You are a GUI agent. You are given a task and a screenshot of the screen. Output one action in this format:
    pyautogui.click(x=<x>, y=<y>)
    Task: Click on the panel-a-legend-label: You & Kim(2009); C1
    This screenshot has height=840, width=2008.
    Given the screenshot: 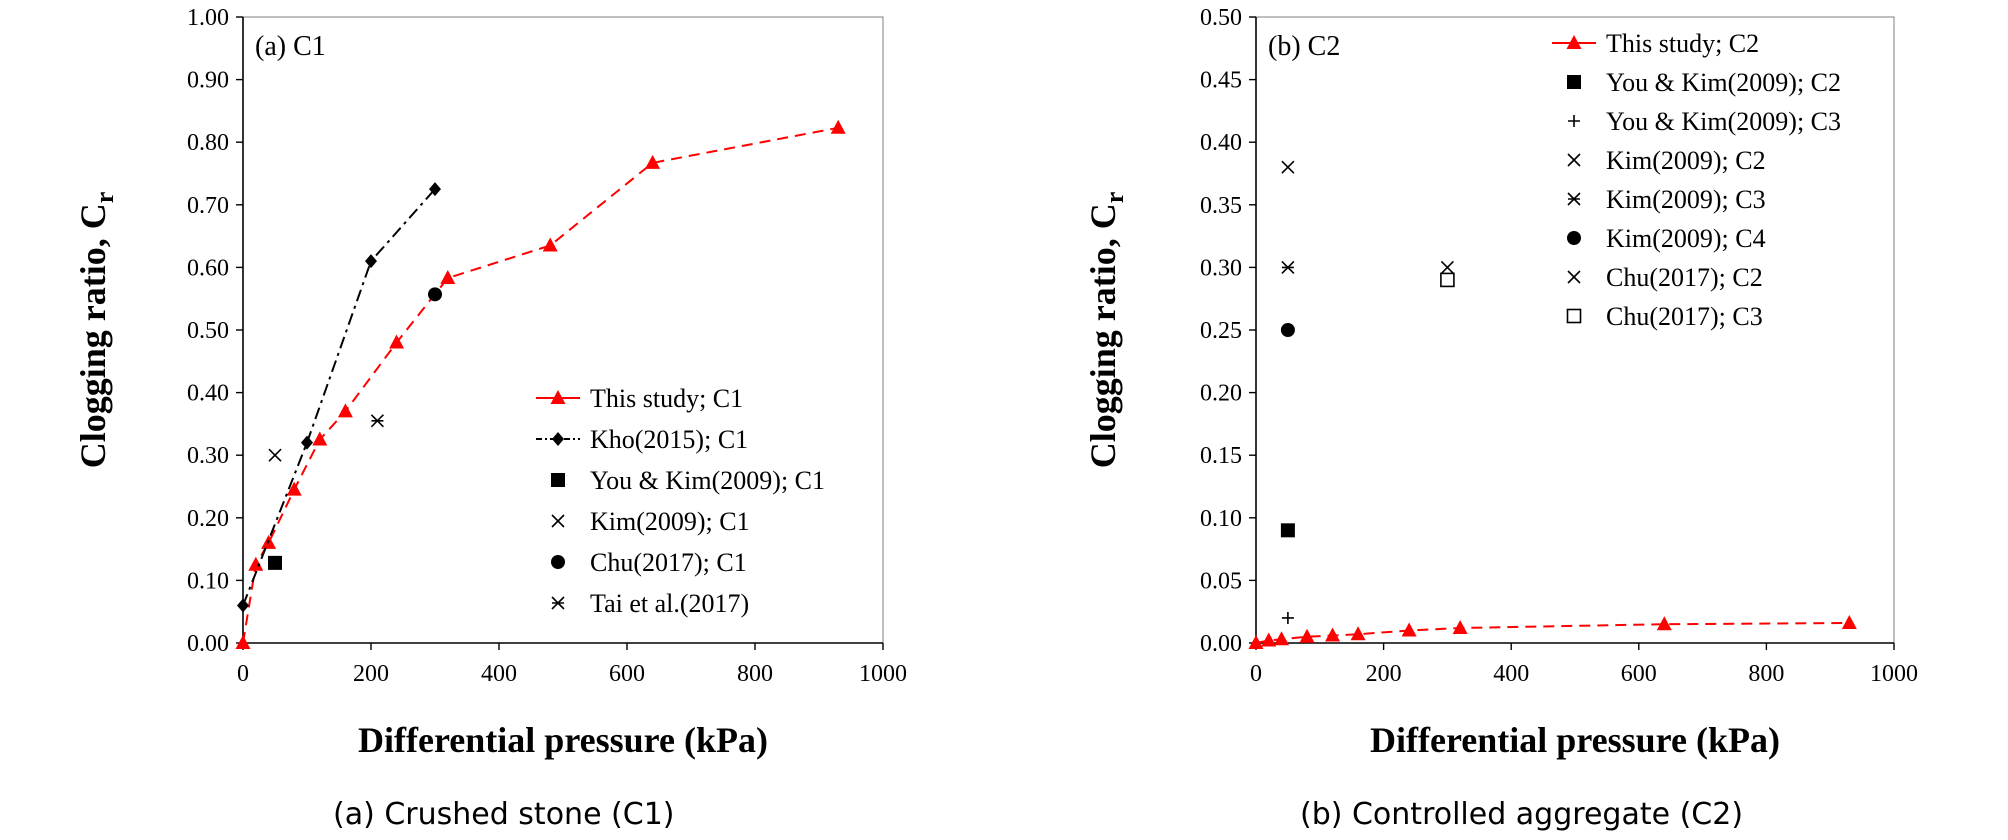 What is the action you would take?
    pyautogui.click(x=707, y=480)
    